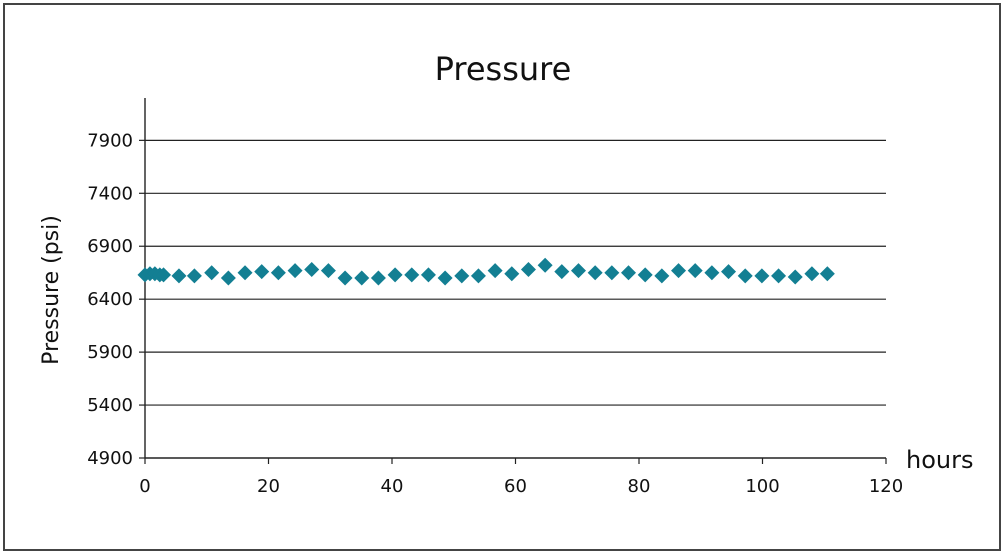  Describe the element at coordinates (110, 193) in the screenshot. I see `y-tick-label: 7400` at that location.